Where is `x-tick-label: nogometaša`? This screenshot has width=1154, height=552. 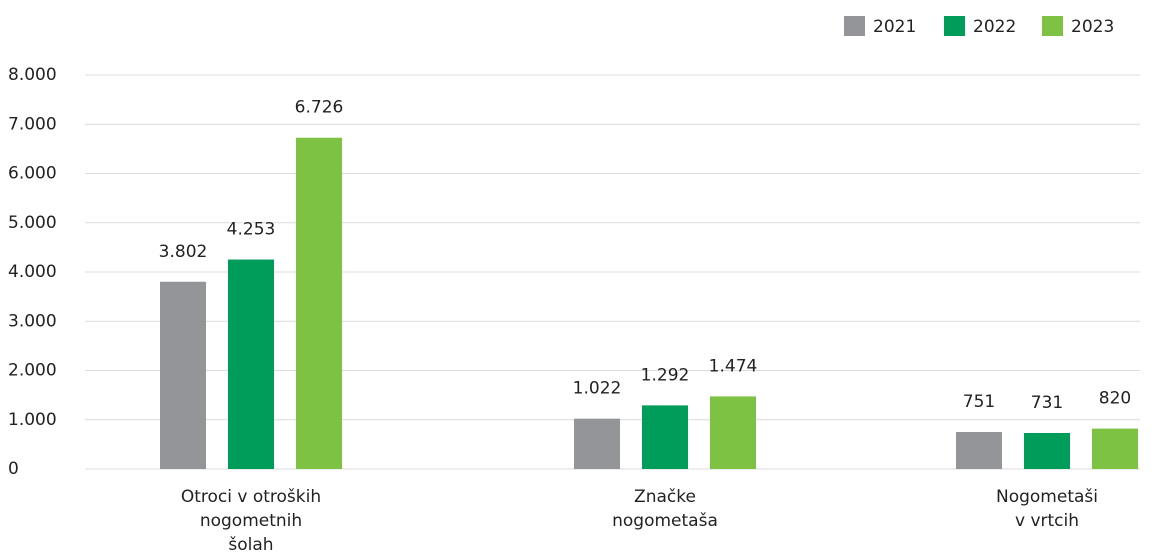
x-tick-label: nogometaša is located at coordinates (665, 521).